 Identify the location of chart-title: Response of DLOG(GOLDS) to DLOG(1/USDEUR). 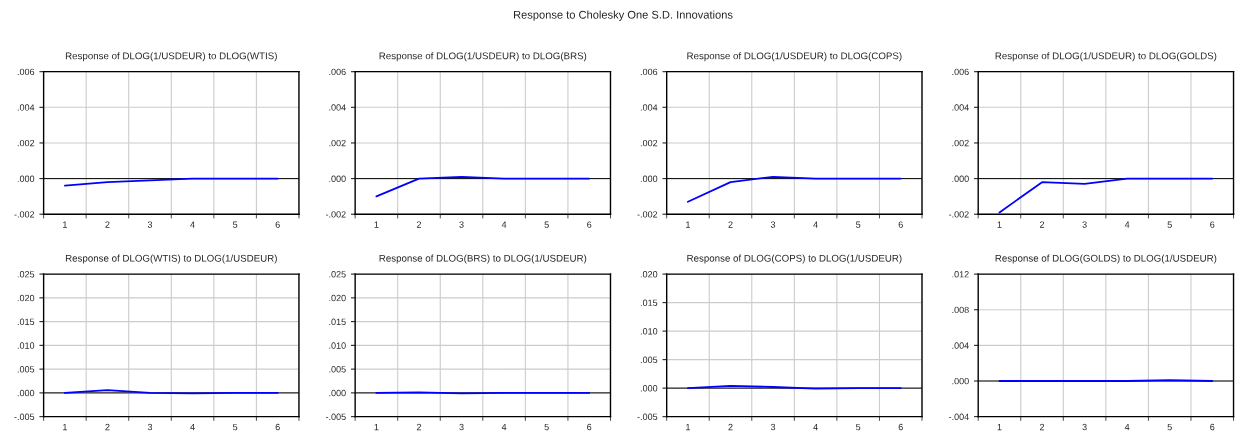
(1106, 259).